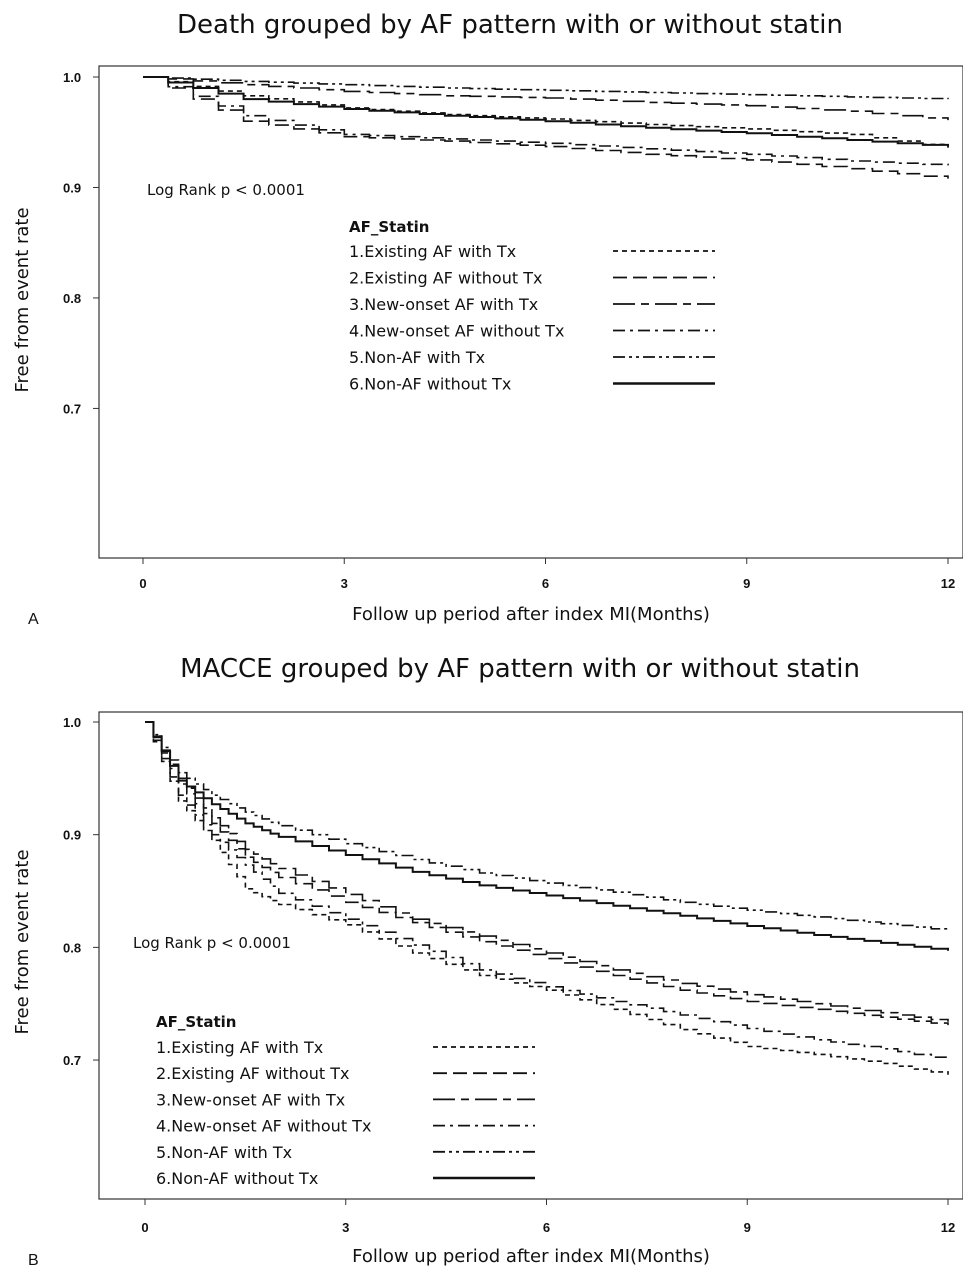  Describe the element at coordinates (72, 722) in the screenshot. I see `chart-b-y-tick-label: 1.0` at that location.